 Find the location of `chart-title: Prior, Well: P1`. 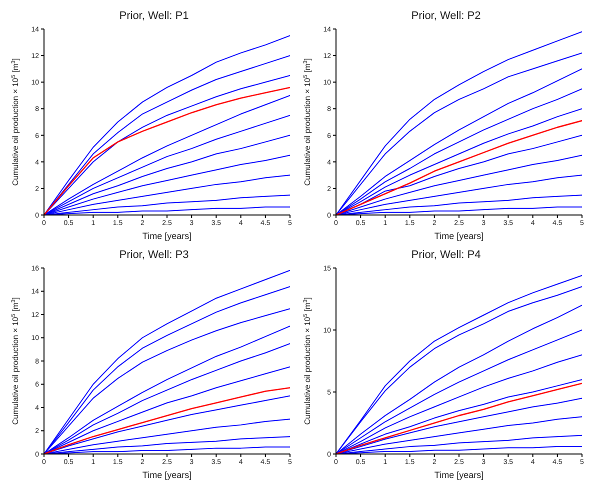

chart-title: Prior, Well: P1 is located at coordinates (154, 16).